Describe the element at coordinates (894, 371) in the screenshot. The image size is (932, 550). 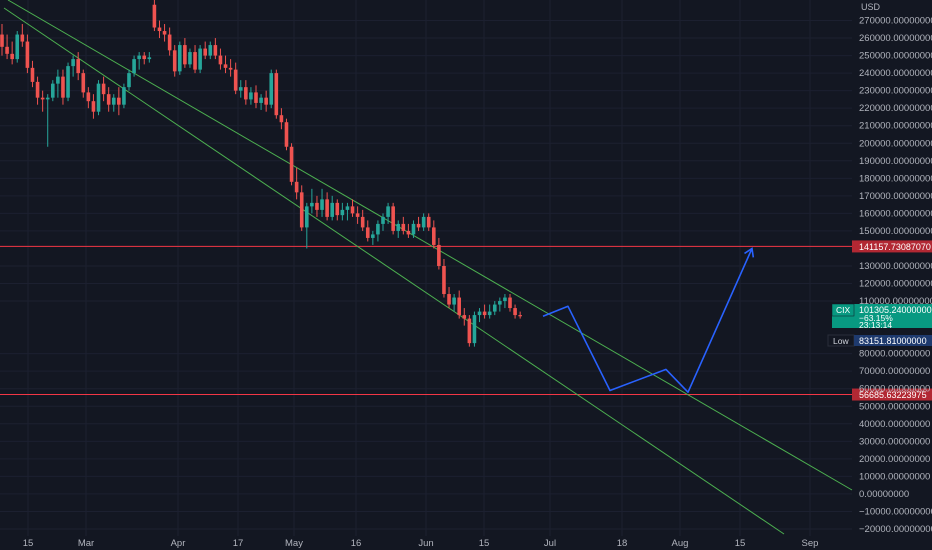
I see `y-tick-label: 70000.00000000` at that location.